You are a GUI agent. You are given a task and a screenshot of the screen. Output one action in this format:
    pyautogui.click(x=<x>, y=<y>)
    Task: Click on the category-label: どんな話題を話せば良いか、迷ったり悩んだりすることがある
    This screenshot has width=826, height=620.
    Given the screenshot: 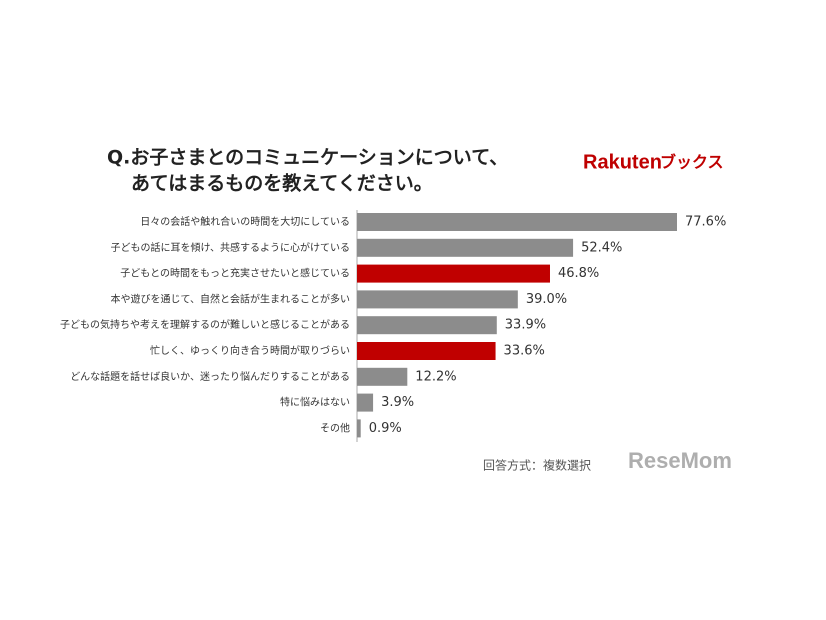 What is the action you would take?
    pyautogui.click(x=210, y=376)
    